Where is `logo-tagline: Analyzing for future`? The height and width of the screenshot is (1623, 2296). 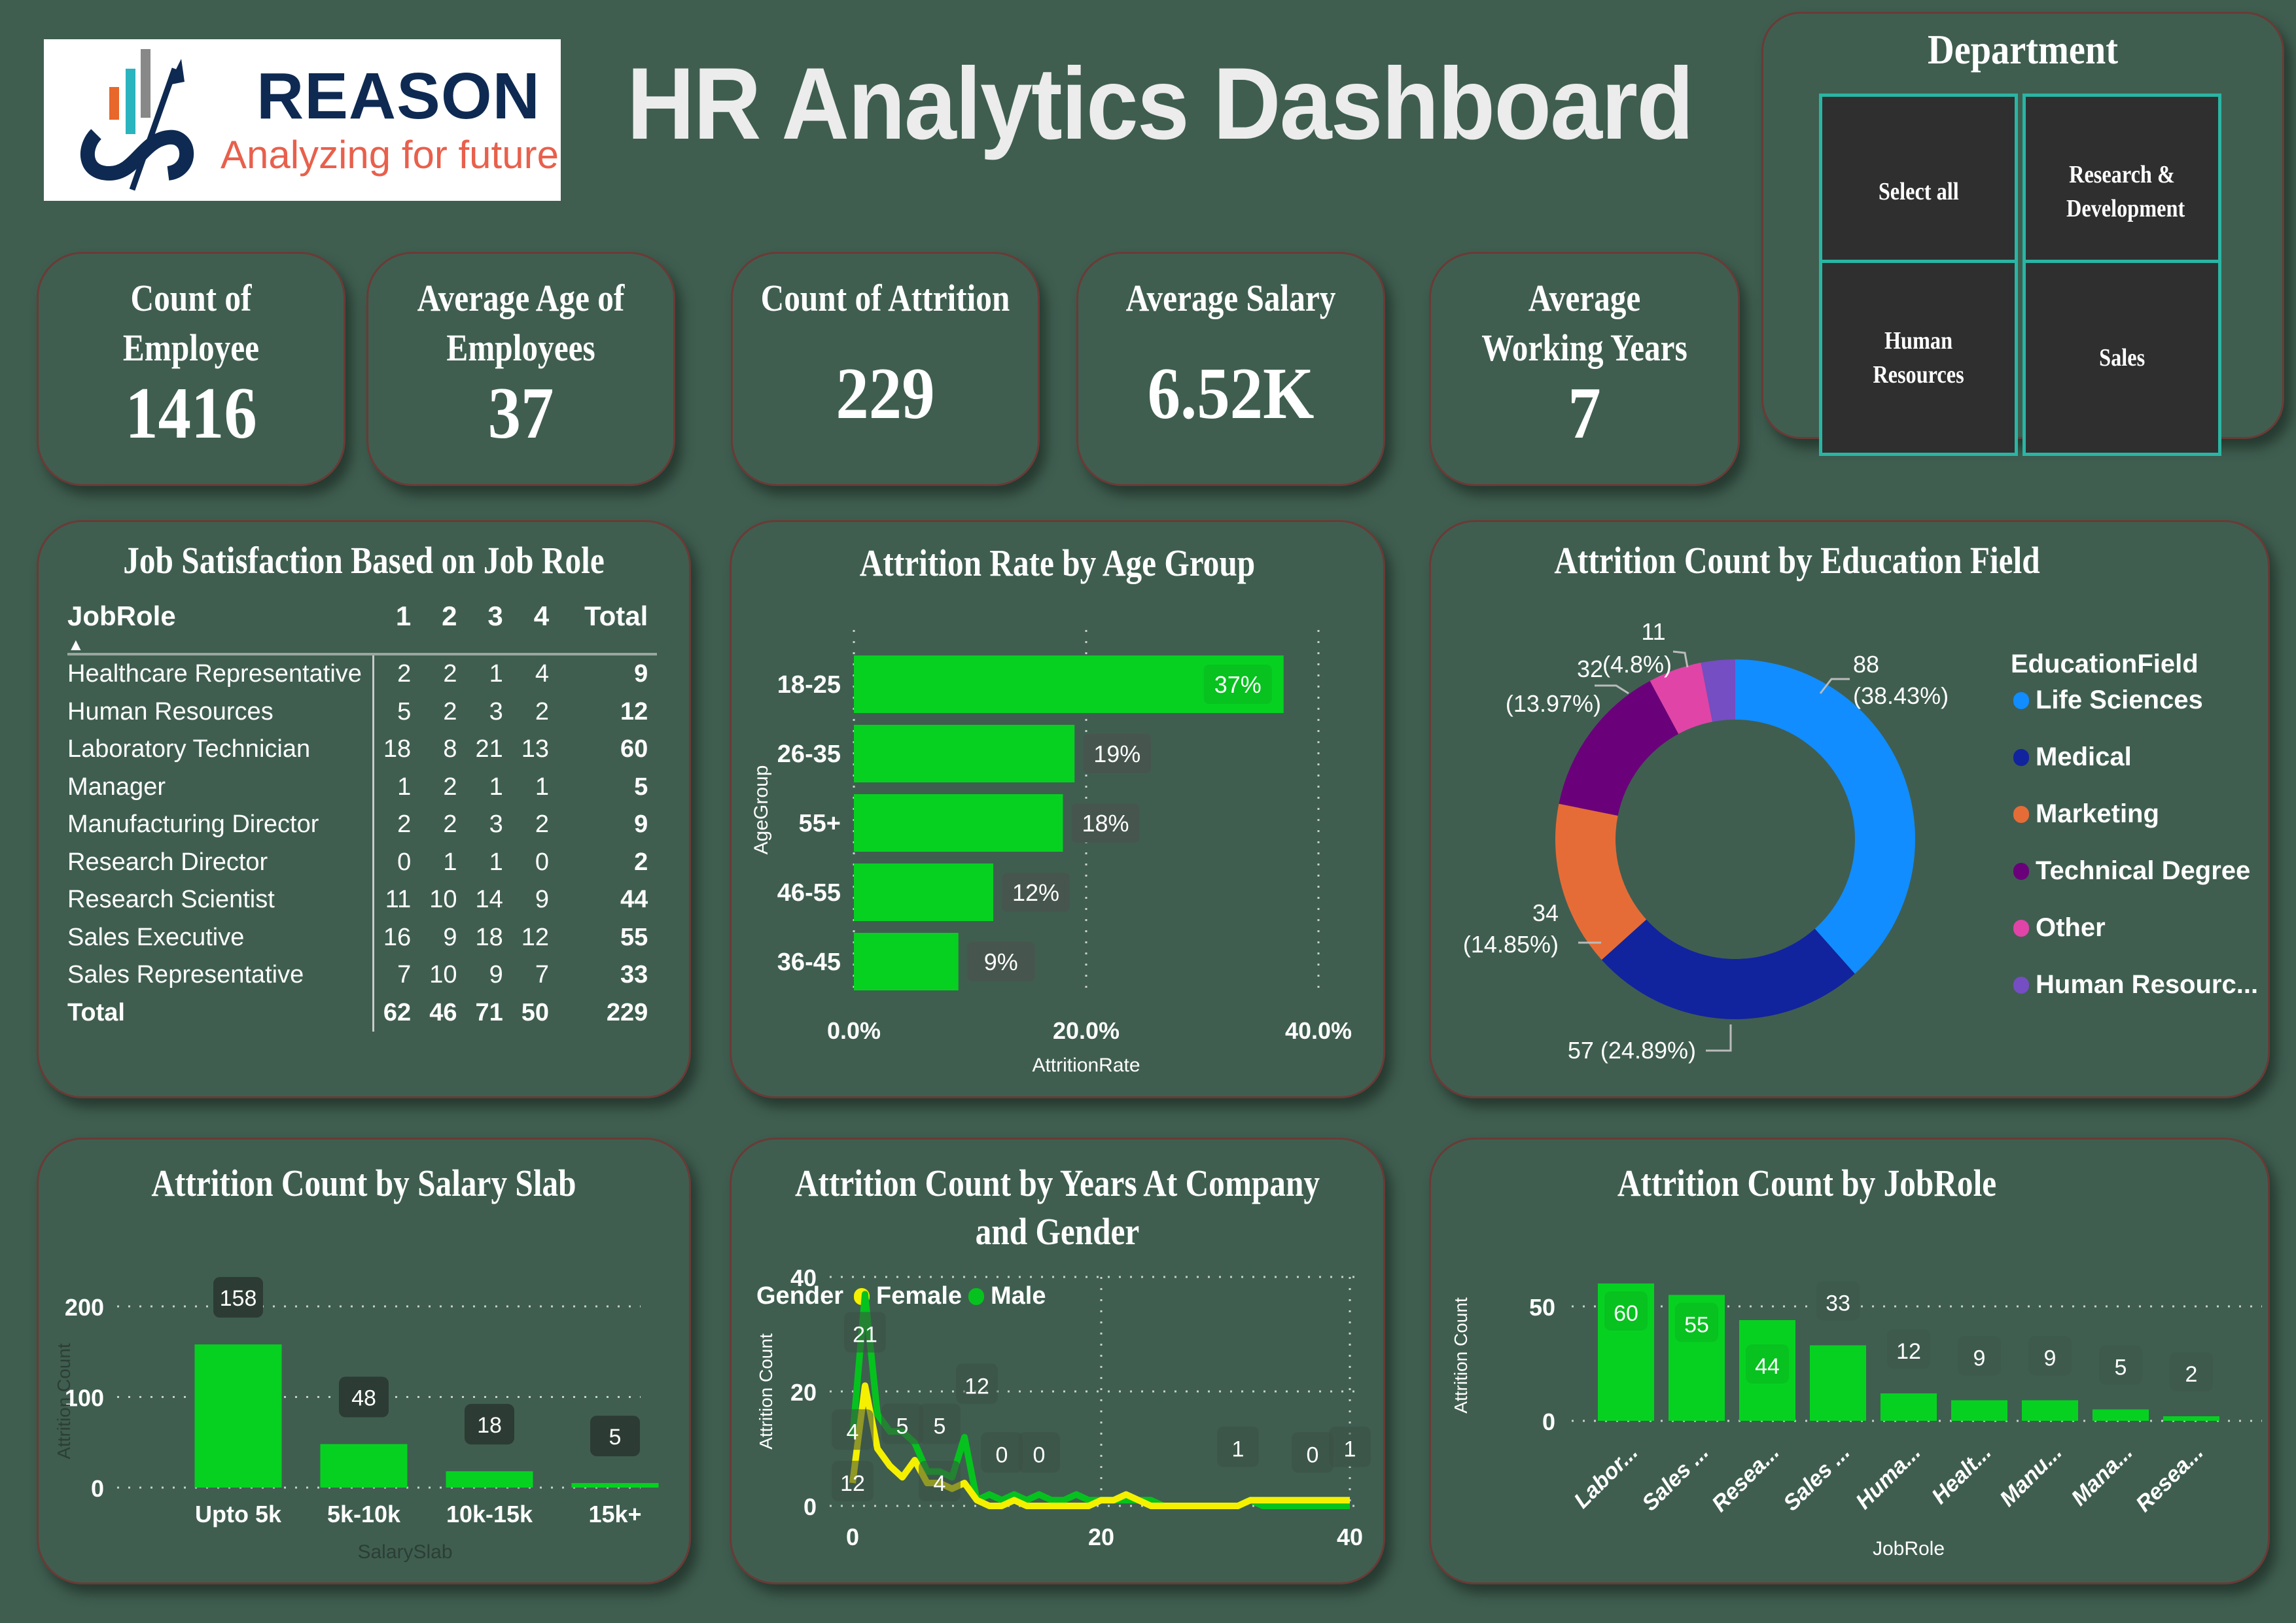 logo-tagline: Analyzing for future is located at coordinates (390, 155).